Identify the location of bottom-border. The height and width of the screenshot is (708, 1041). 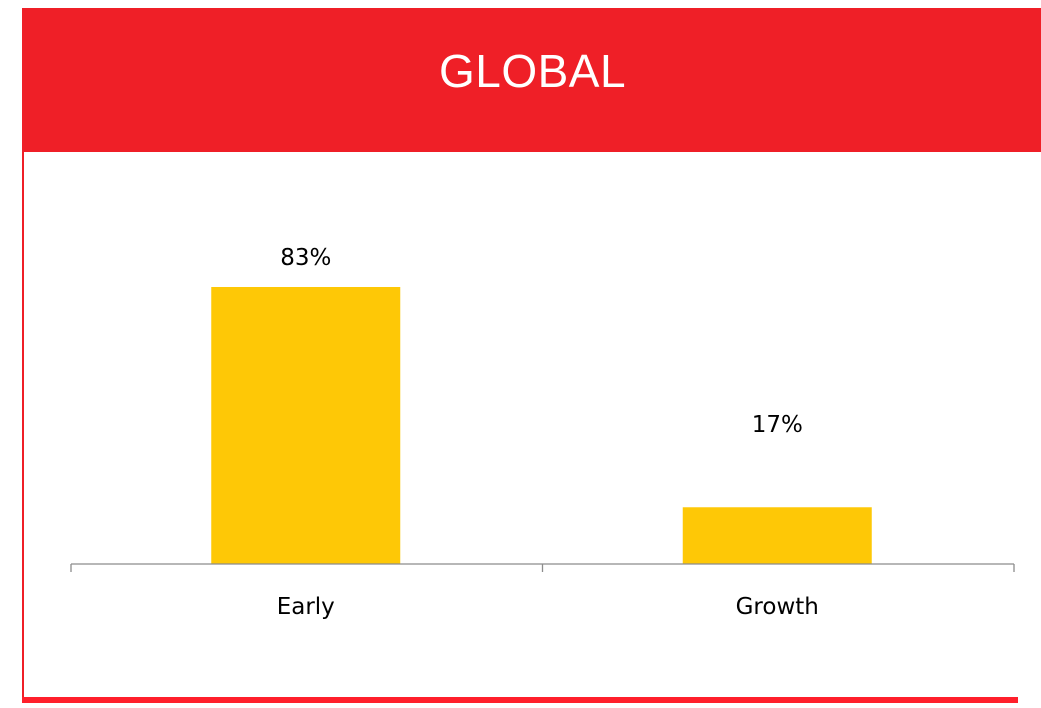
(520, 700).